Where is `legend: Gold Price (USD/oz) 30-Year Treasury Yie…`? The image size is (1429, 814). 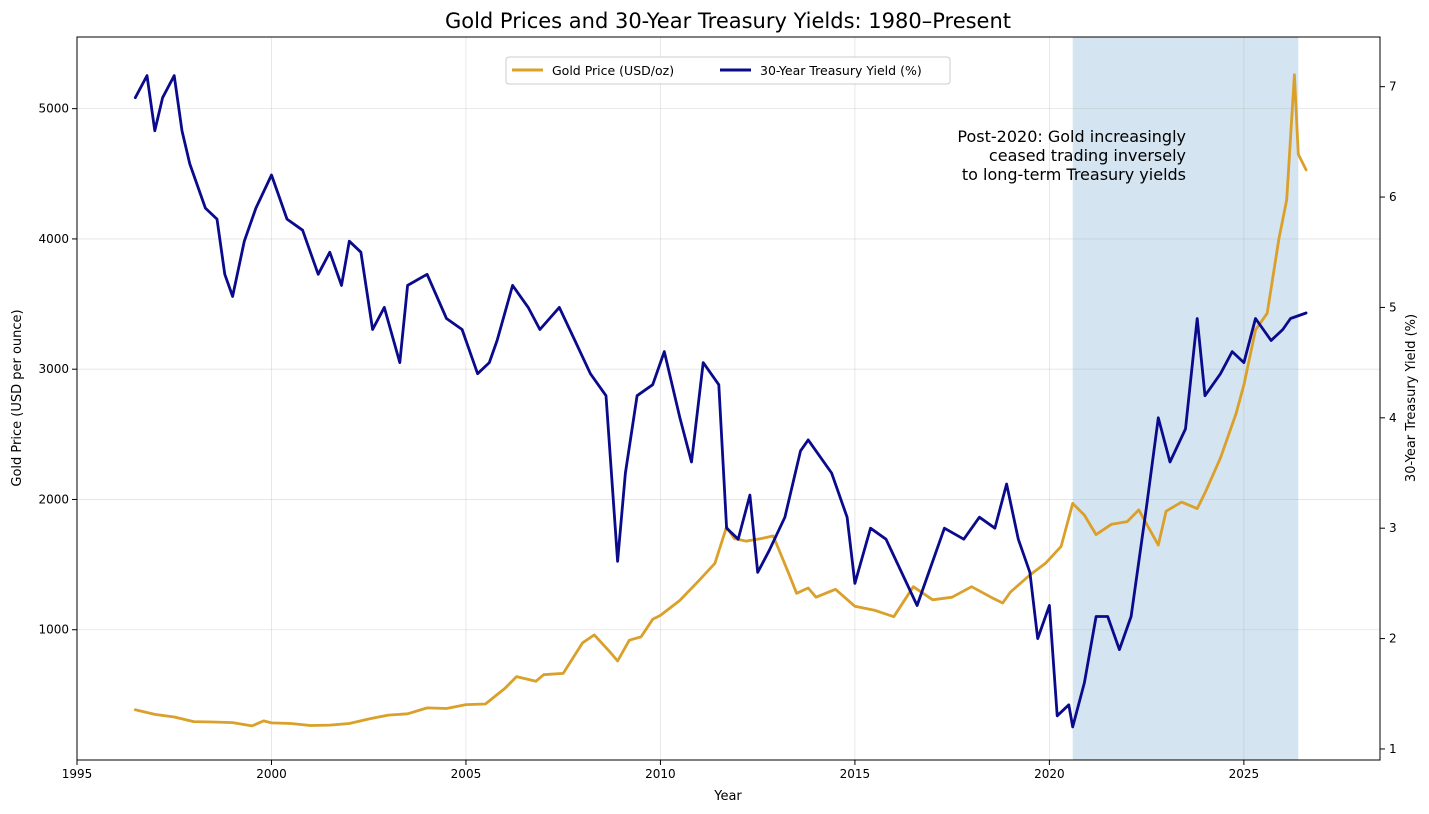 legend: Gold Price (USD/oz) 30-Year Treasury Yie… is located at coordinates (728, 70).